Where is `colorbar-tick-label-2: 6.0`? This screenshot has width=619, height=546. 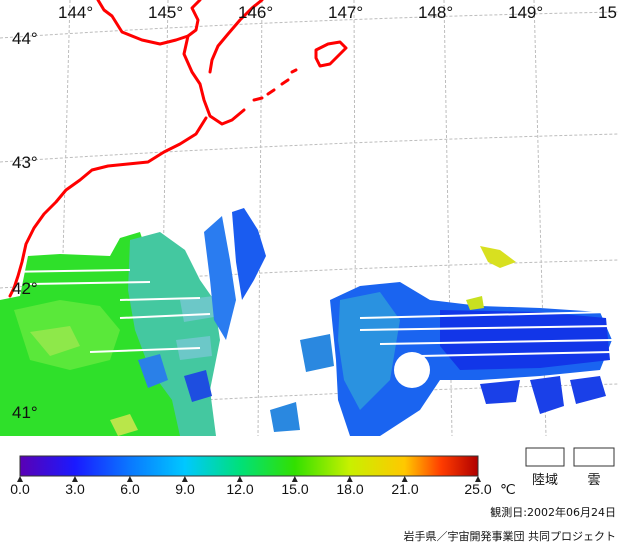 colorbar-tick-label-2: 6.0 is located at coordinates (130, 489).